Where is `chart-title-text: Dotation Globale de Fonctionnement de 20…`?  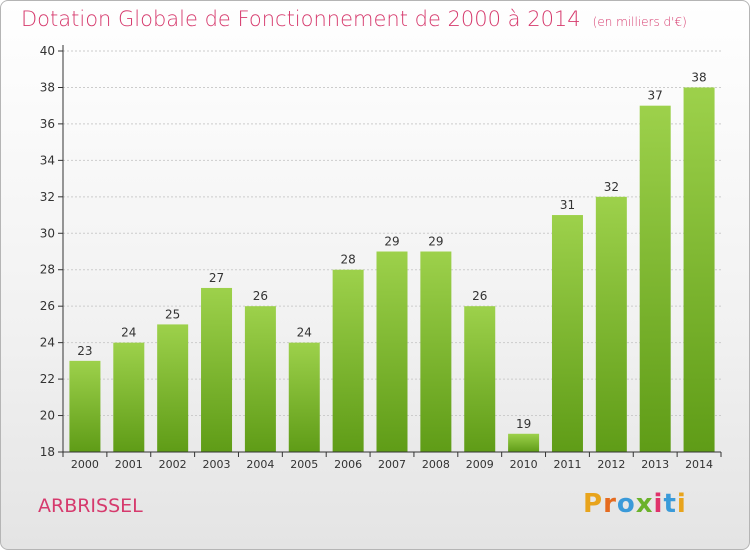 chart-title-text: Dotation Globale de Fonctionnement de 20… is located at coordinates (301, 19).